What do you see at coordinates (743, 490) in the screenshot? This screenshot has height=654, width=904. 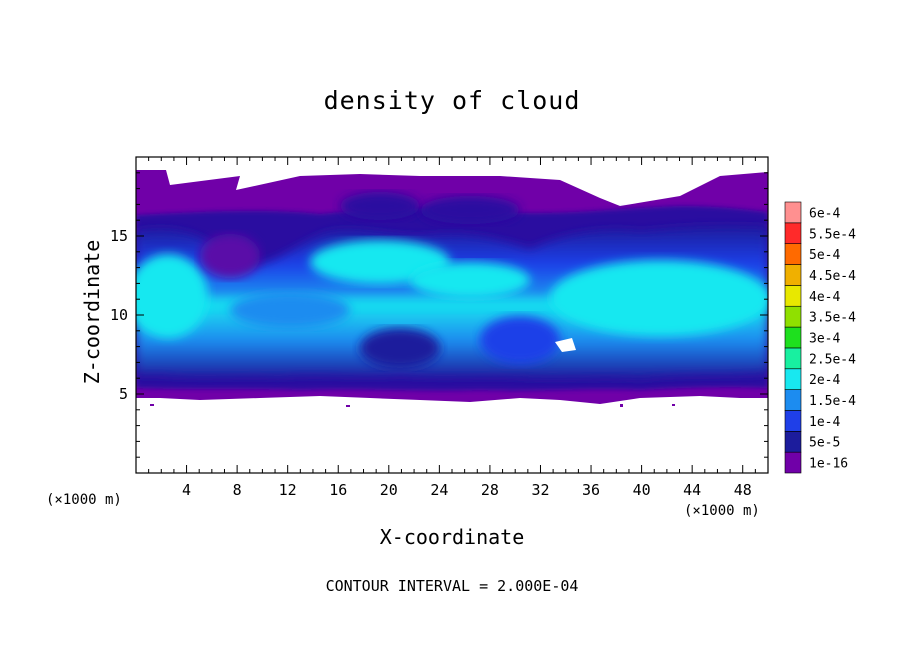 I see `x-tick-label: 48` at bounding box center [743, 490].